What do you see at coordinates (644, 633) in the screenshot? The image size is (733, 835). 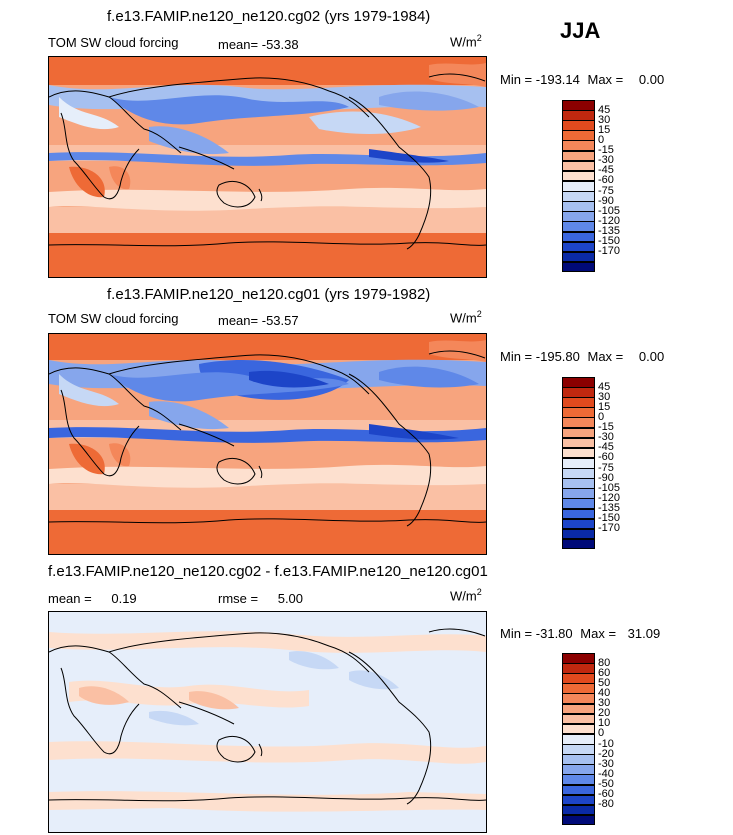 I see `panel3-max-value: 31.09` at bounding box center [644, 633].